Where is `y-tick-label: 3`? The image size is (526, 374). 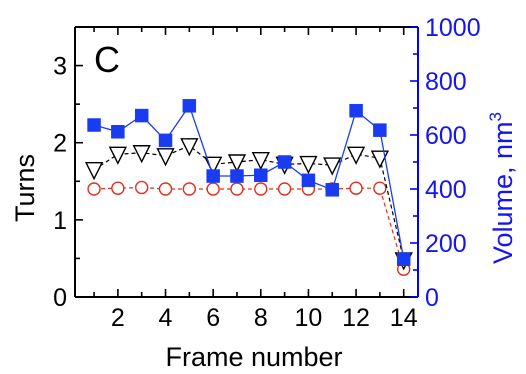
y-tick-label: 3 is located at coordinates (60, 67).